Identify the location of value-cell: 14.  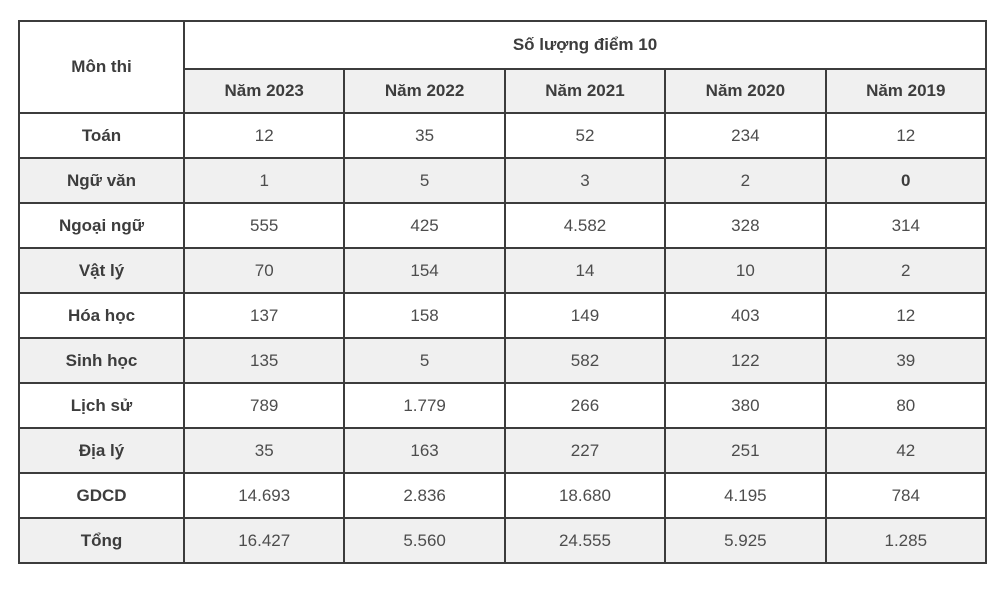
(585, 270).